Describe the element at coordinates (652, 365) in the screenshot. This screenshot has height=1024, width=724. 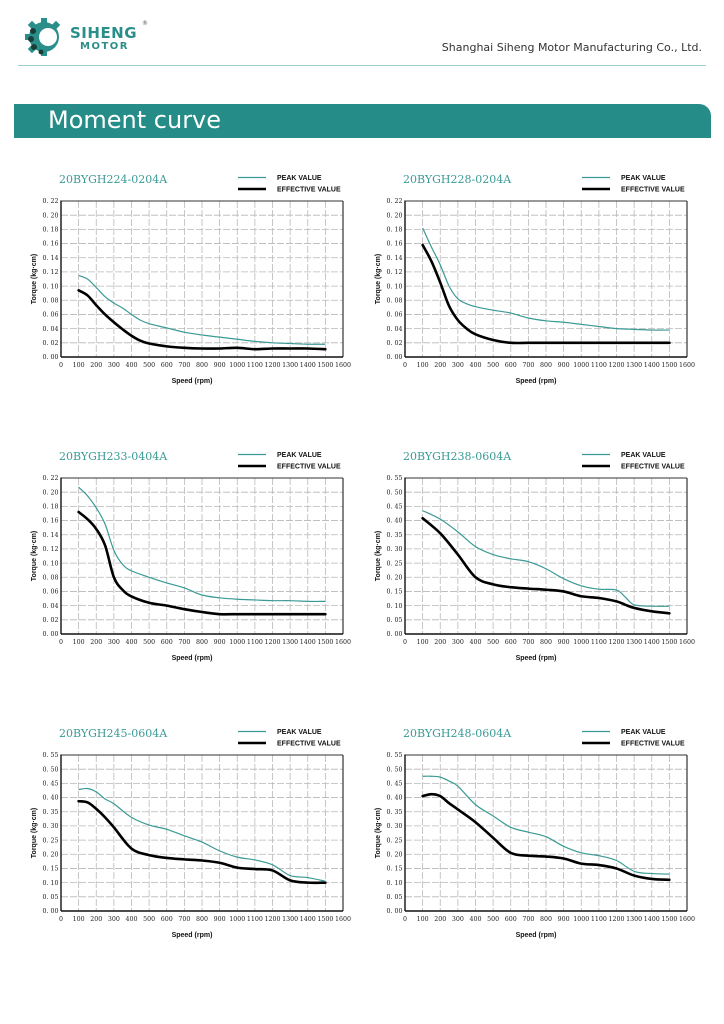
I see `x-tick-label: 1400` at that location.